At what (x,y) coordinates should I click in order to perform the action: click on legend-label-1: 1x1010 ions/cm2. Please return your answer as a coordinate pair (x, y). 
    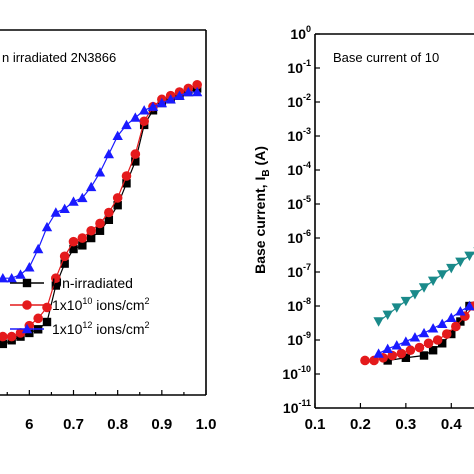
    Looking at the image, I should click on (101, 304).